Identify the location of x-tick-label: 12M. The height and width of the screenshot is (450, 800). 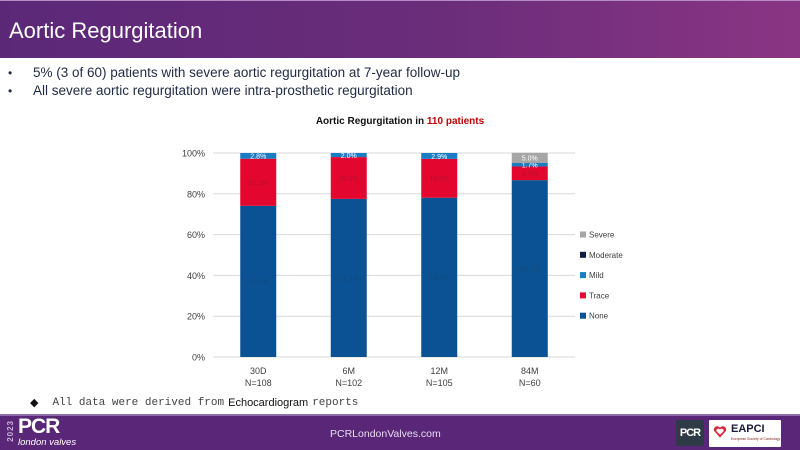
(439, 371).